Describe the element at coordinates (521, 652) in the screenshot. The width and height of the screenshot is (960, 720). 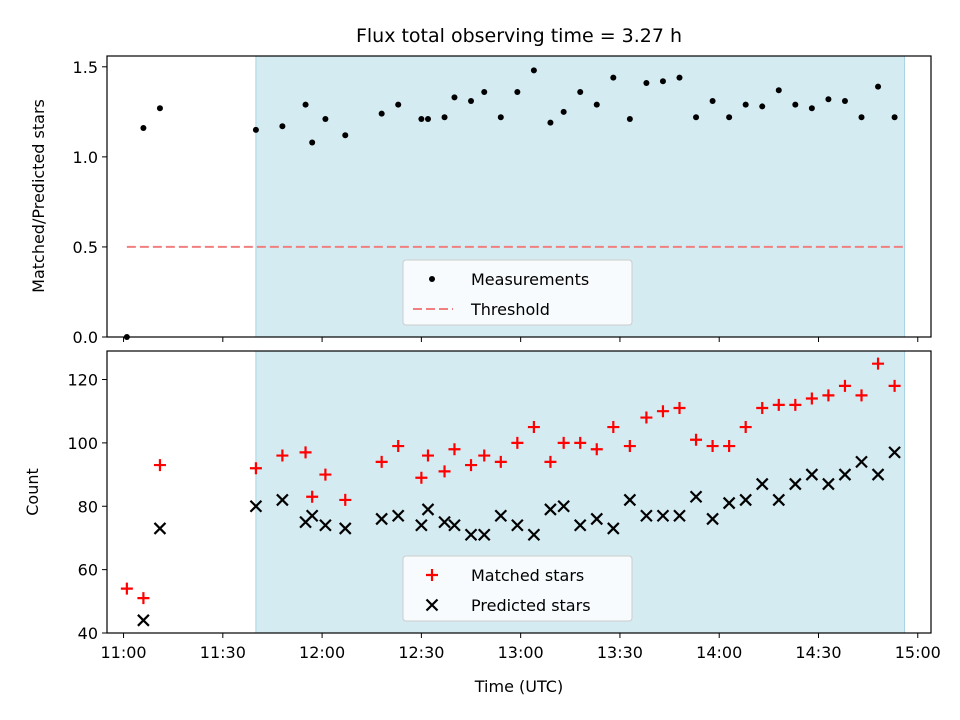
I see `x-tick-label: 13:00` at that location.